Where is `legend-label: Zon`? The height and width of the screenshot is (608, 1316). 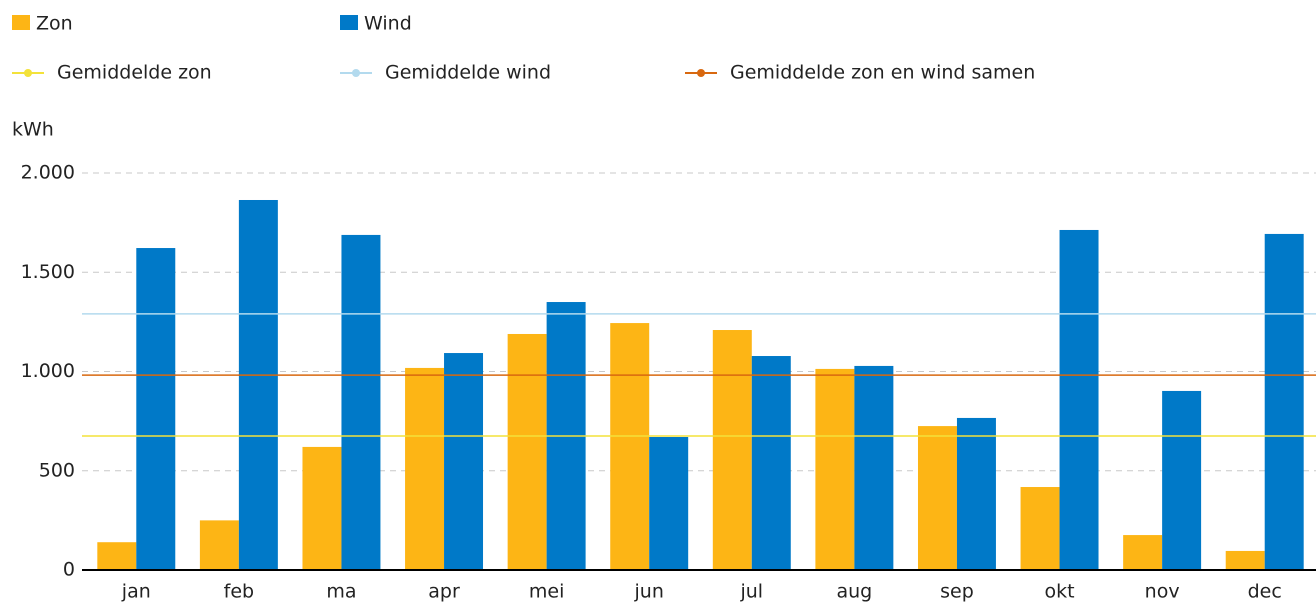
legend-label: Zon is located at coordinates (54, 24).